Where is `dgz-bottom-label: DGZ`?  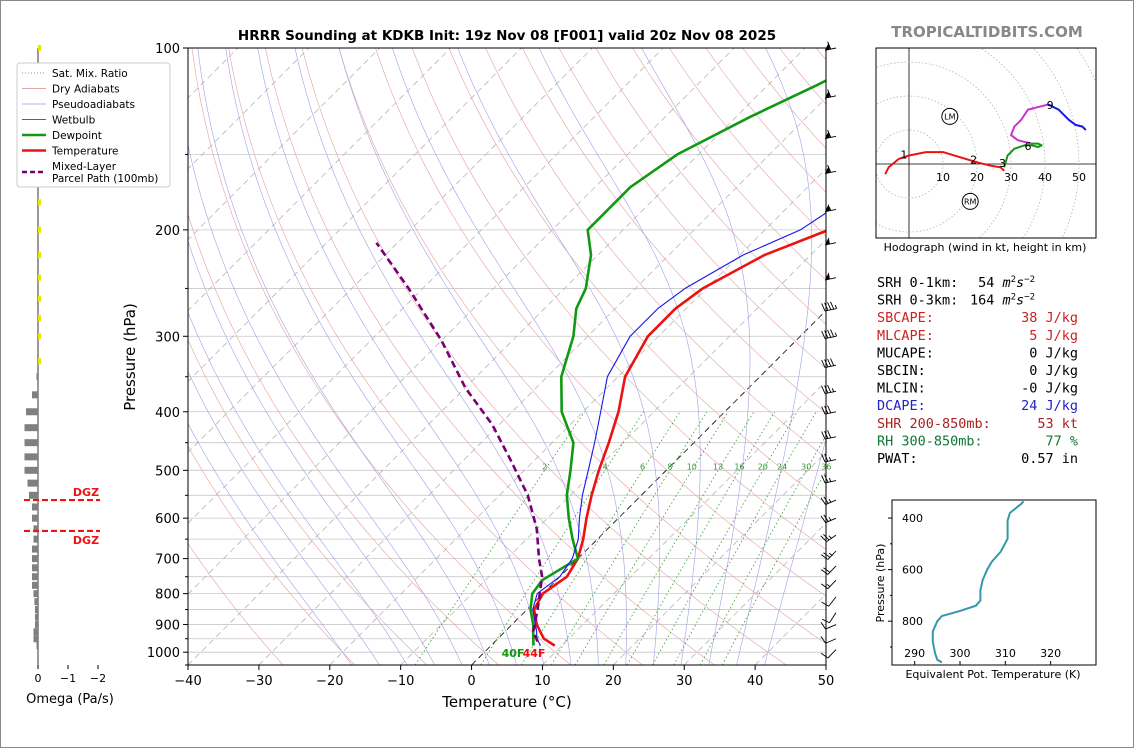
dgz-bottom-label: DGZ is located at coordinates (86, 540).